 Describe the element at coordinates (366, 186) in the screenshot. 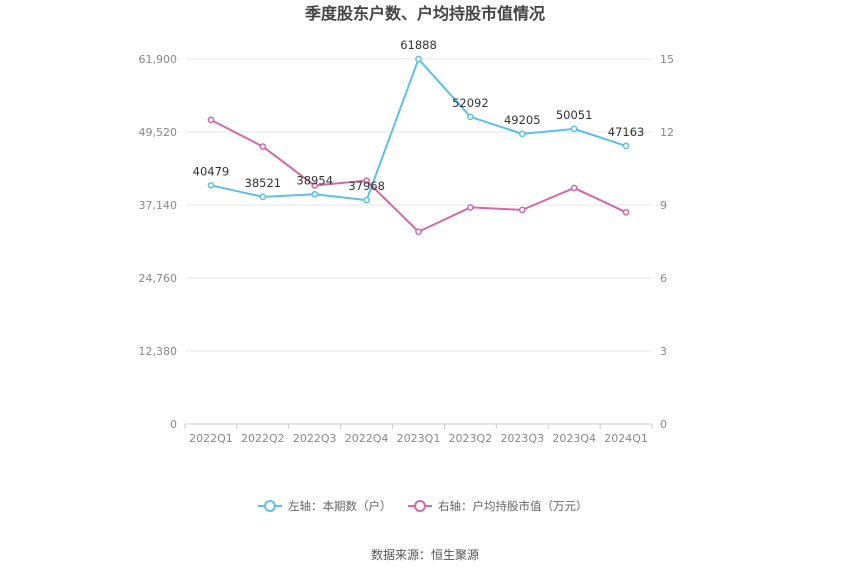

I see `data-label: 37968` at that location.